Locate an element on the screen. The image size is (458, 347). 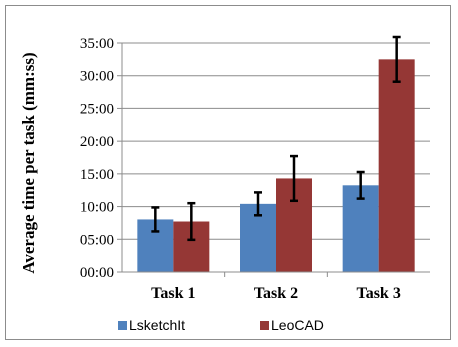
legend-label: LsketchIt is located at coordinates (157, 325).